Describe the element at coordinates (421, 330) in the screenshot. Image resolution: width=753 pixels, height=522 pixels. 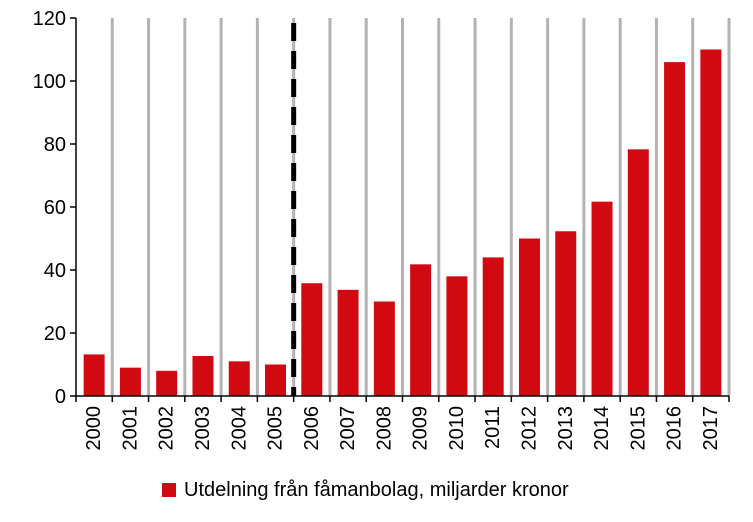
I see `bar-2009` at that location.